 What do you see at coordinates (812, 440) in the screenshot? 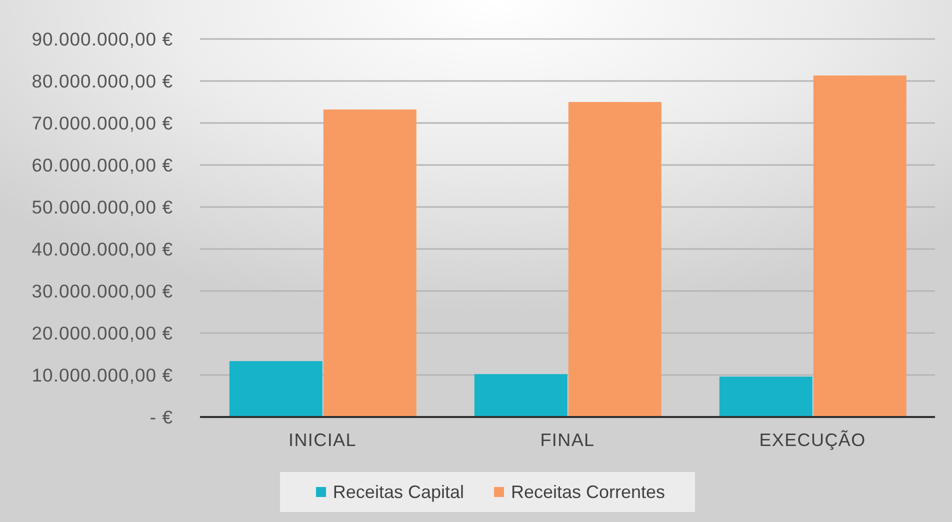
I see `x-tick-label: EXECUÇÃO` at bounding box center [812, 440].